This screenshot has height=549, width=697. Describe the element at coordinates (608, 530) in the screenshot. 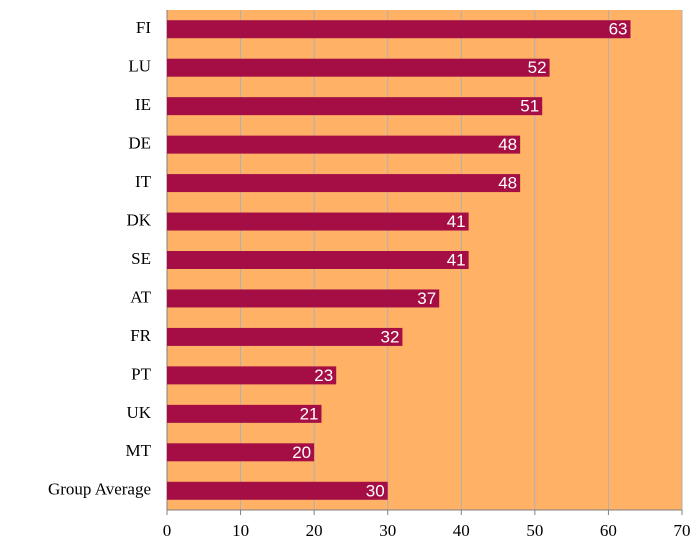

I see `x-tick-label: 60` at that location.